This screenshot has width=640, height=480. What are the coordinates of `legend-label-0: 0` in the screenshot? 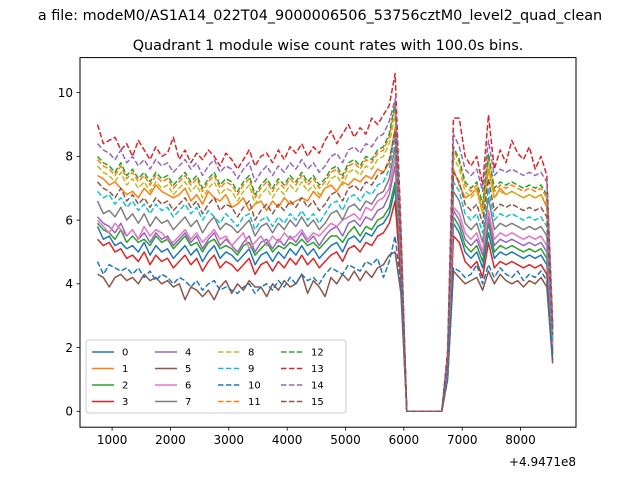 It's located at (125, 353).